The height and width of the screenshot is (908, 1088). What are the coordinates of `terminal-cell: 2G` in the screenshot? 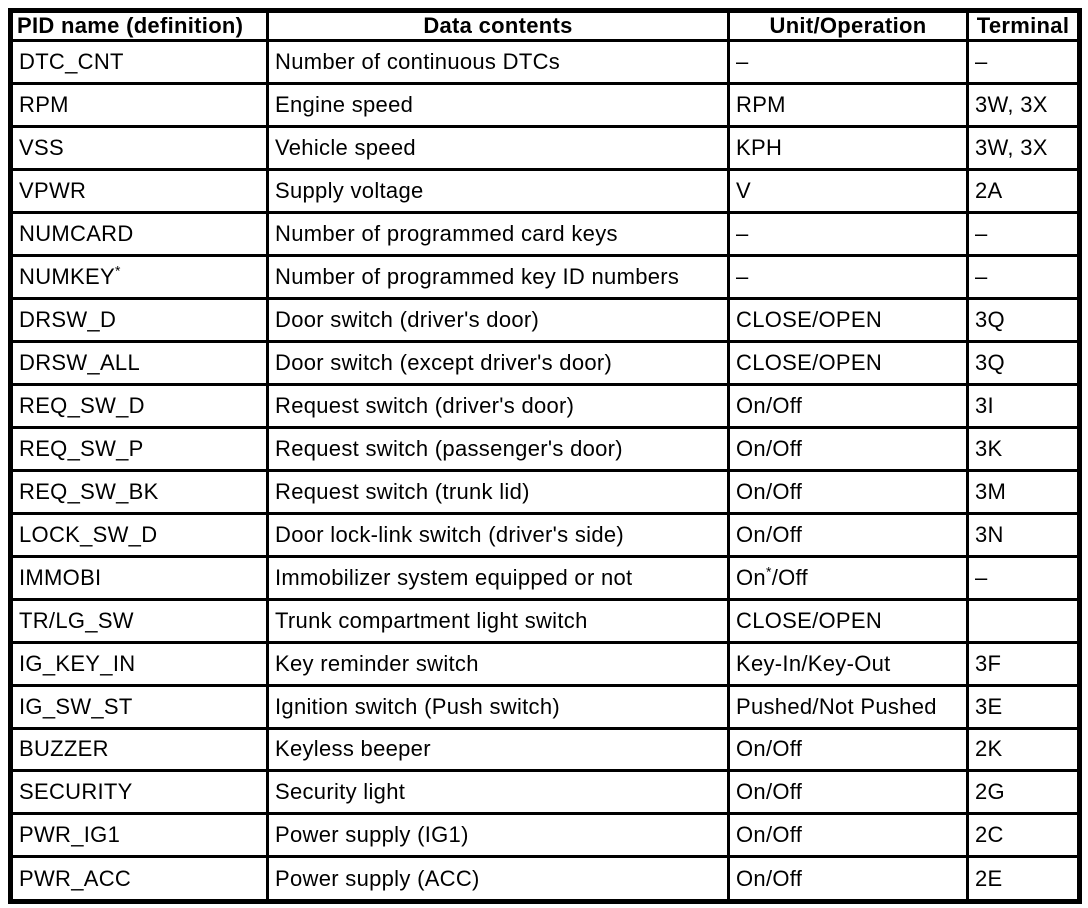 It's located at (1023, 792).